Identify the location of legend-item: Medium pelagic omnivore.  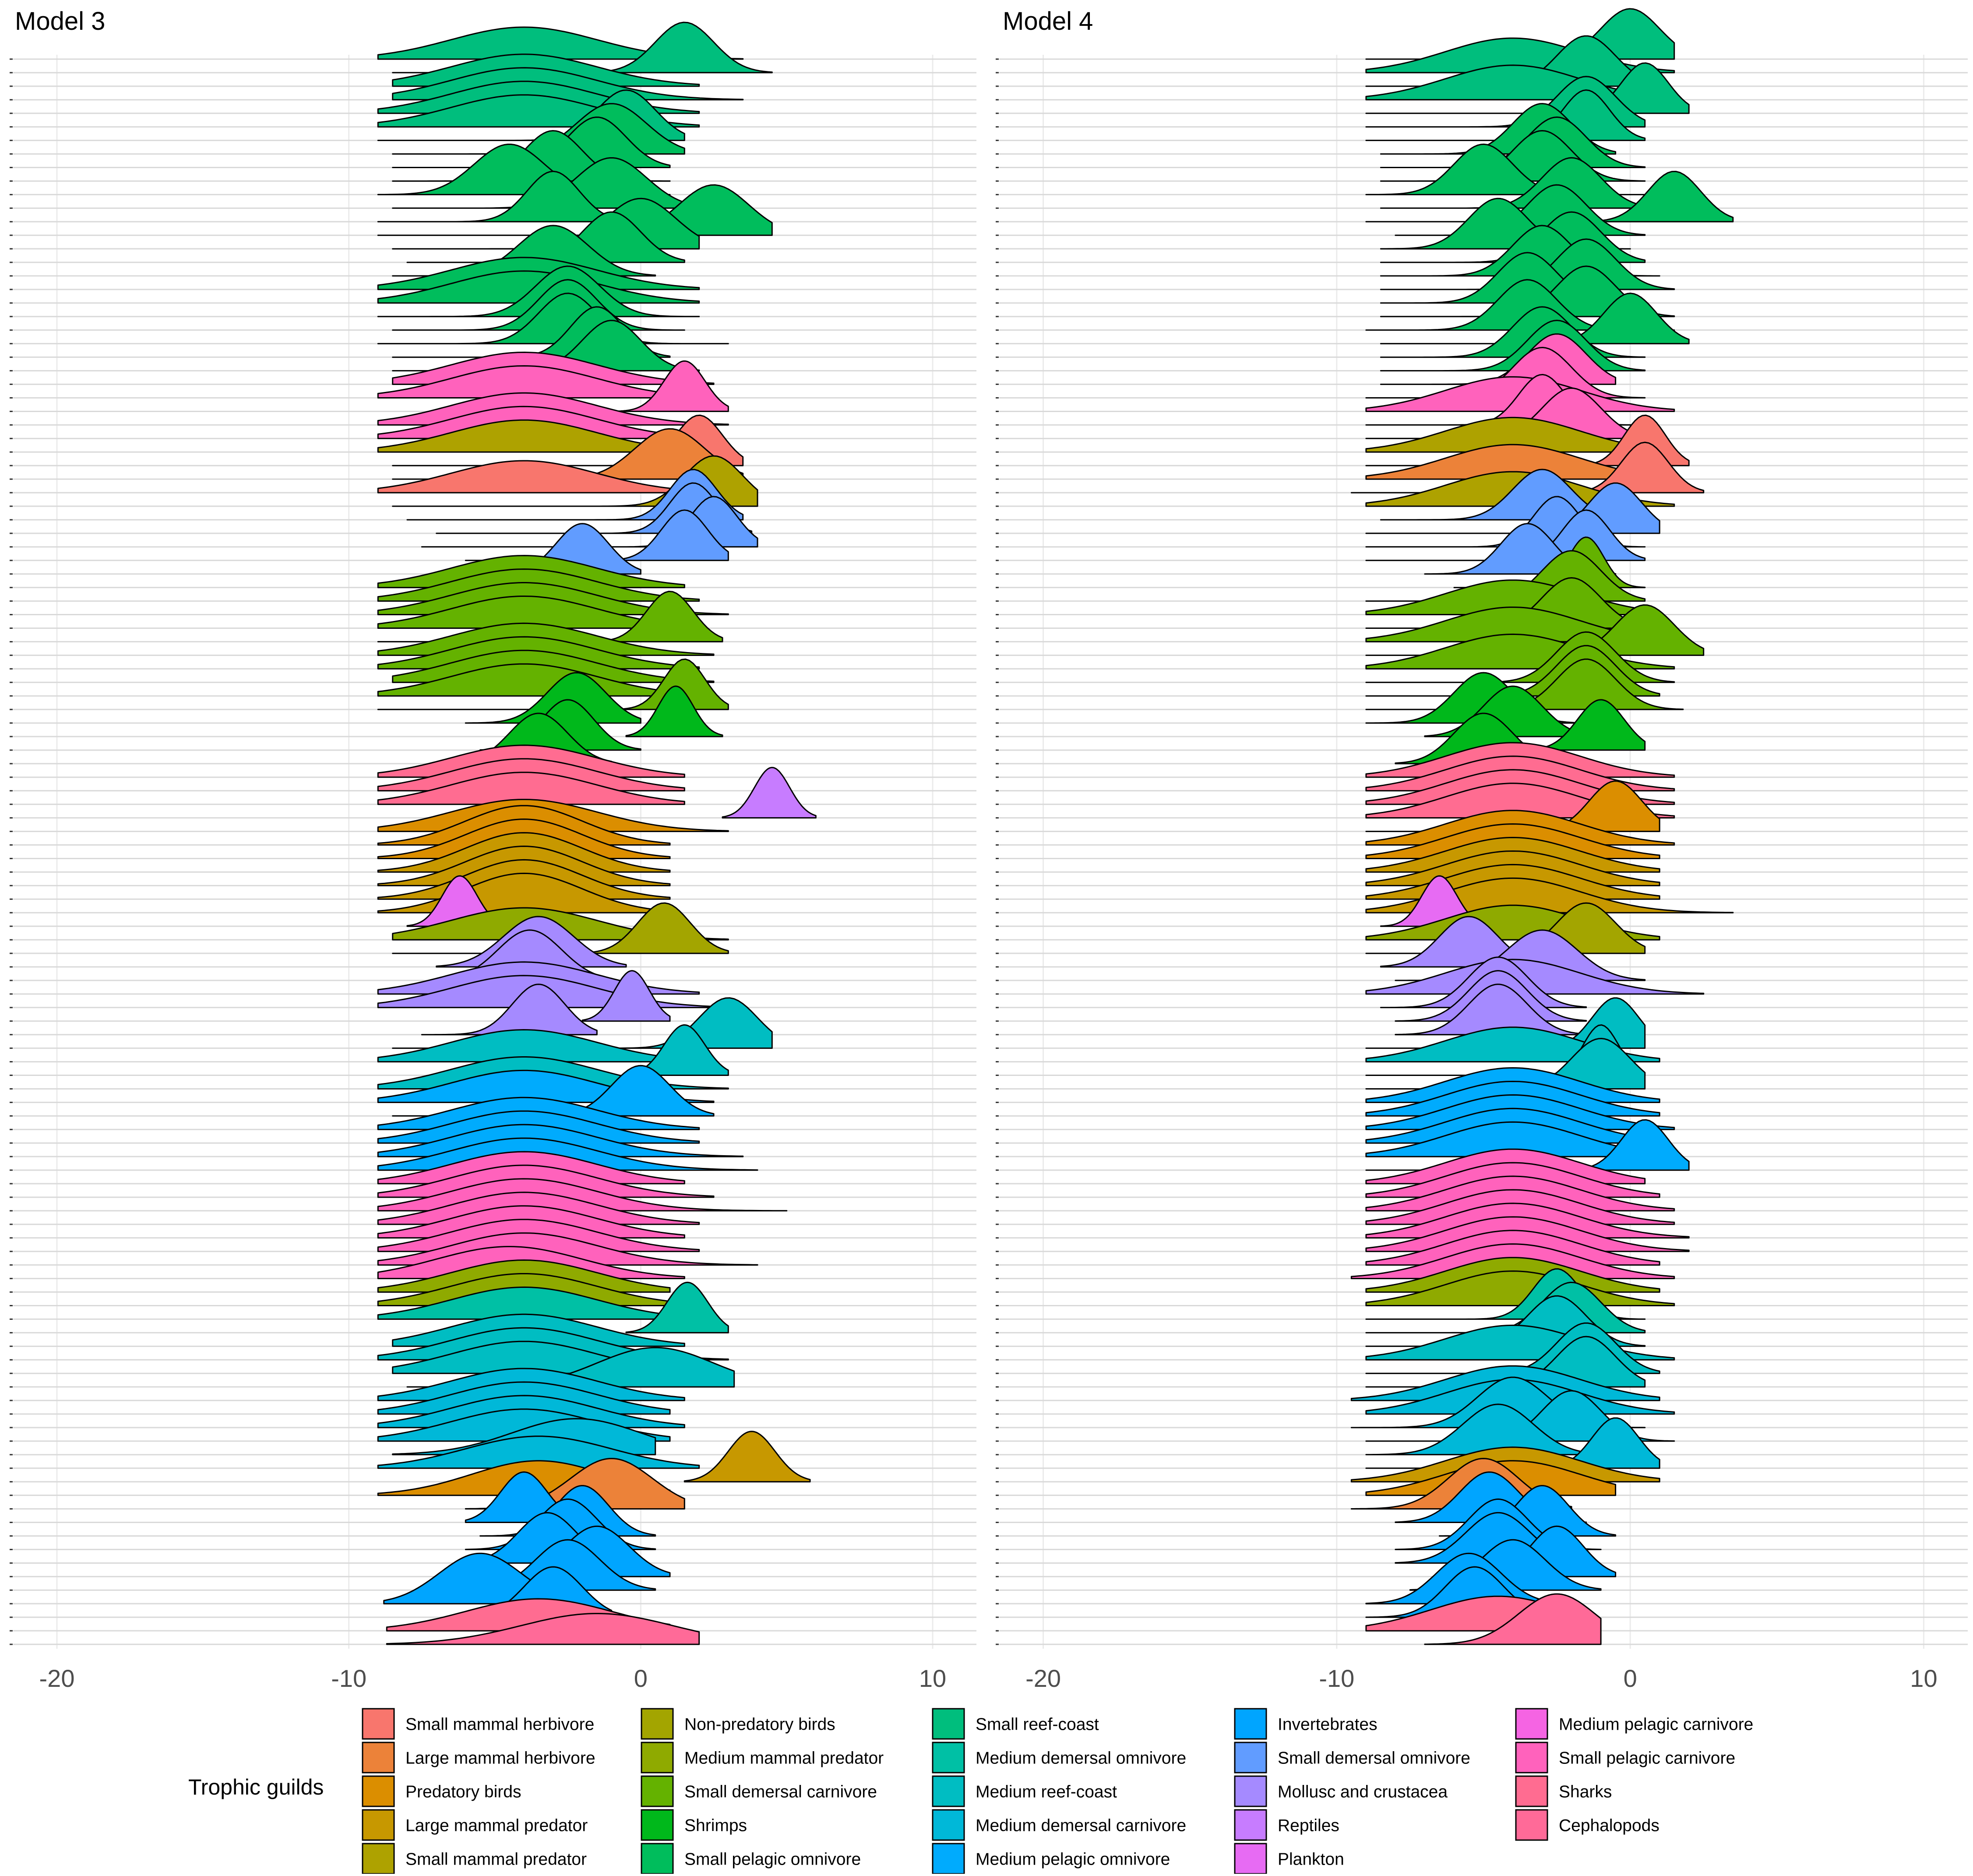
(1051, 1859).